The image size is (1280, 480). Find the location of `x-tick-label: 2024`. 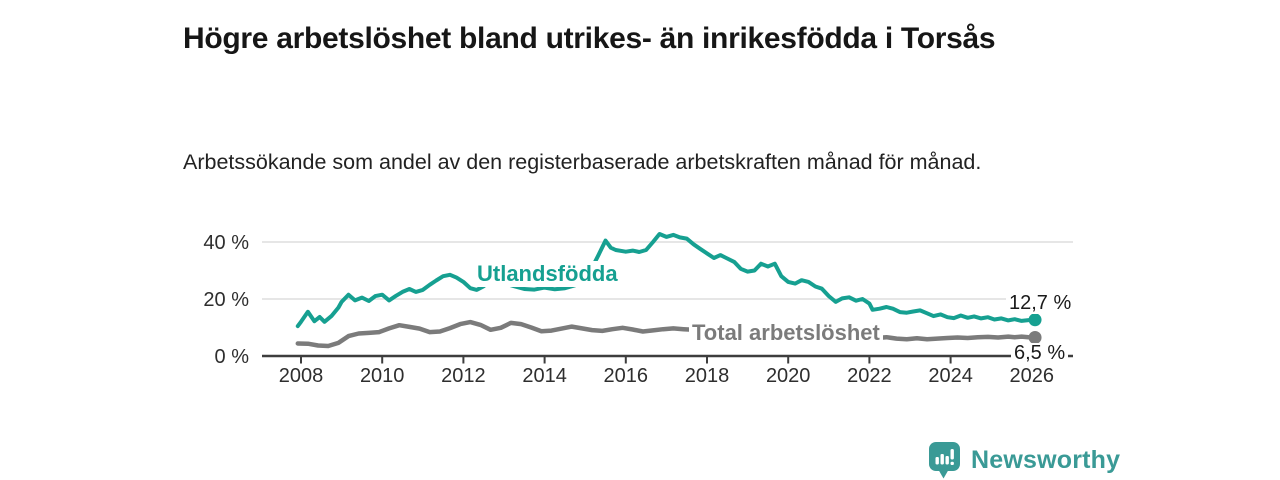

x-tick-label: 2024 is located at coordinates (950, 376).